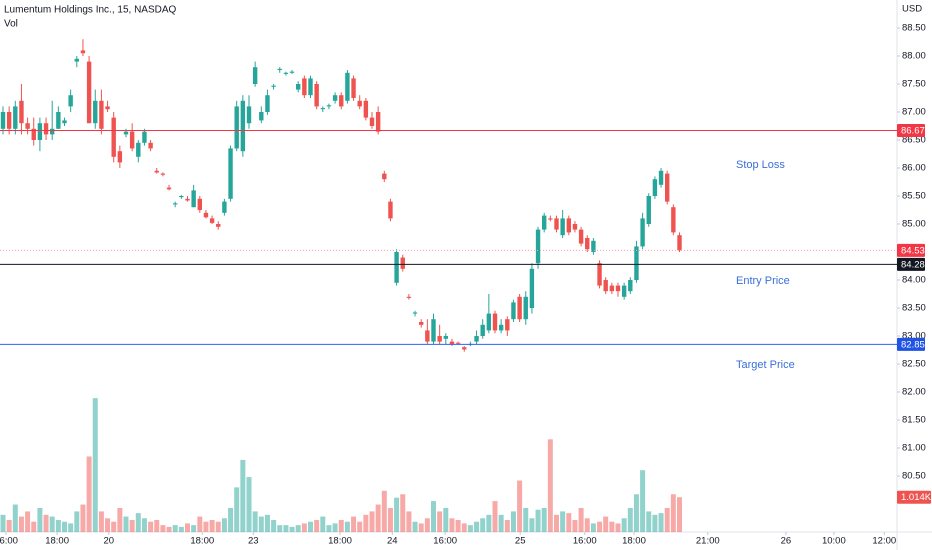 The width and height of the screenshot is (932, 550). I want to click on level-tag-label: 82.85, so click(913, 344).